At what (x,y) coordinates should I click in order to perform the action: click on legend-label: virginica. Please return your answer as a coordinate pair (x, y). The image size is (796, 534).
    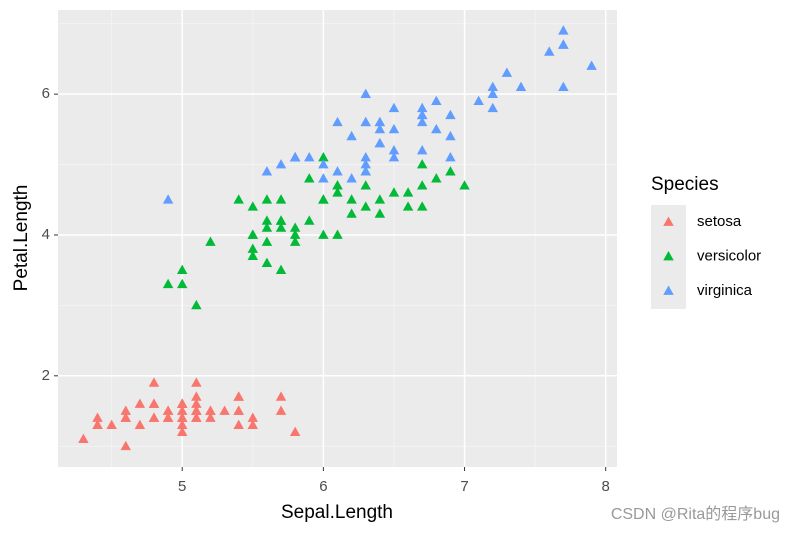
    Looking at the image, I should click on (725, 290).